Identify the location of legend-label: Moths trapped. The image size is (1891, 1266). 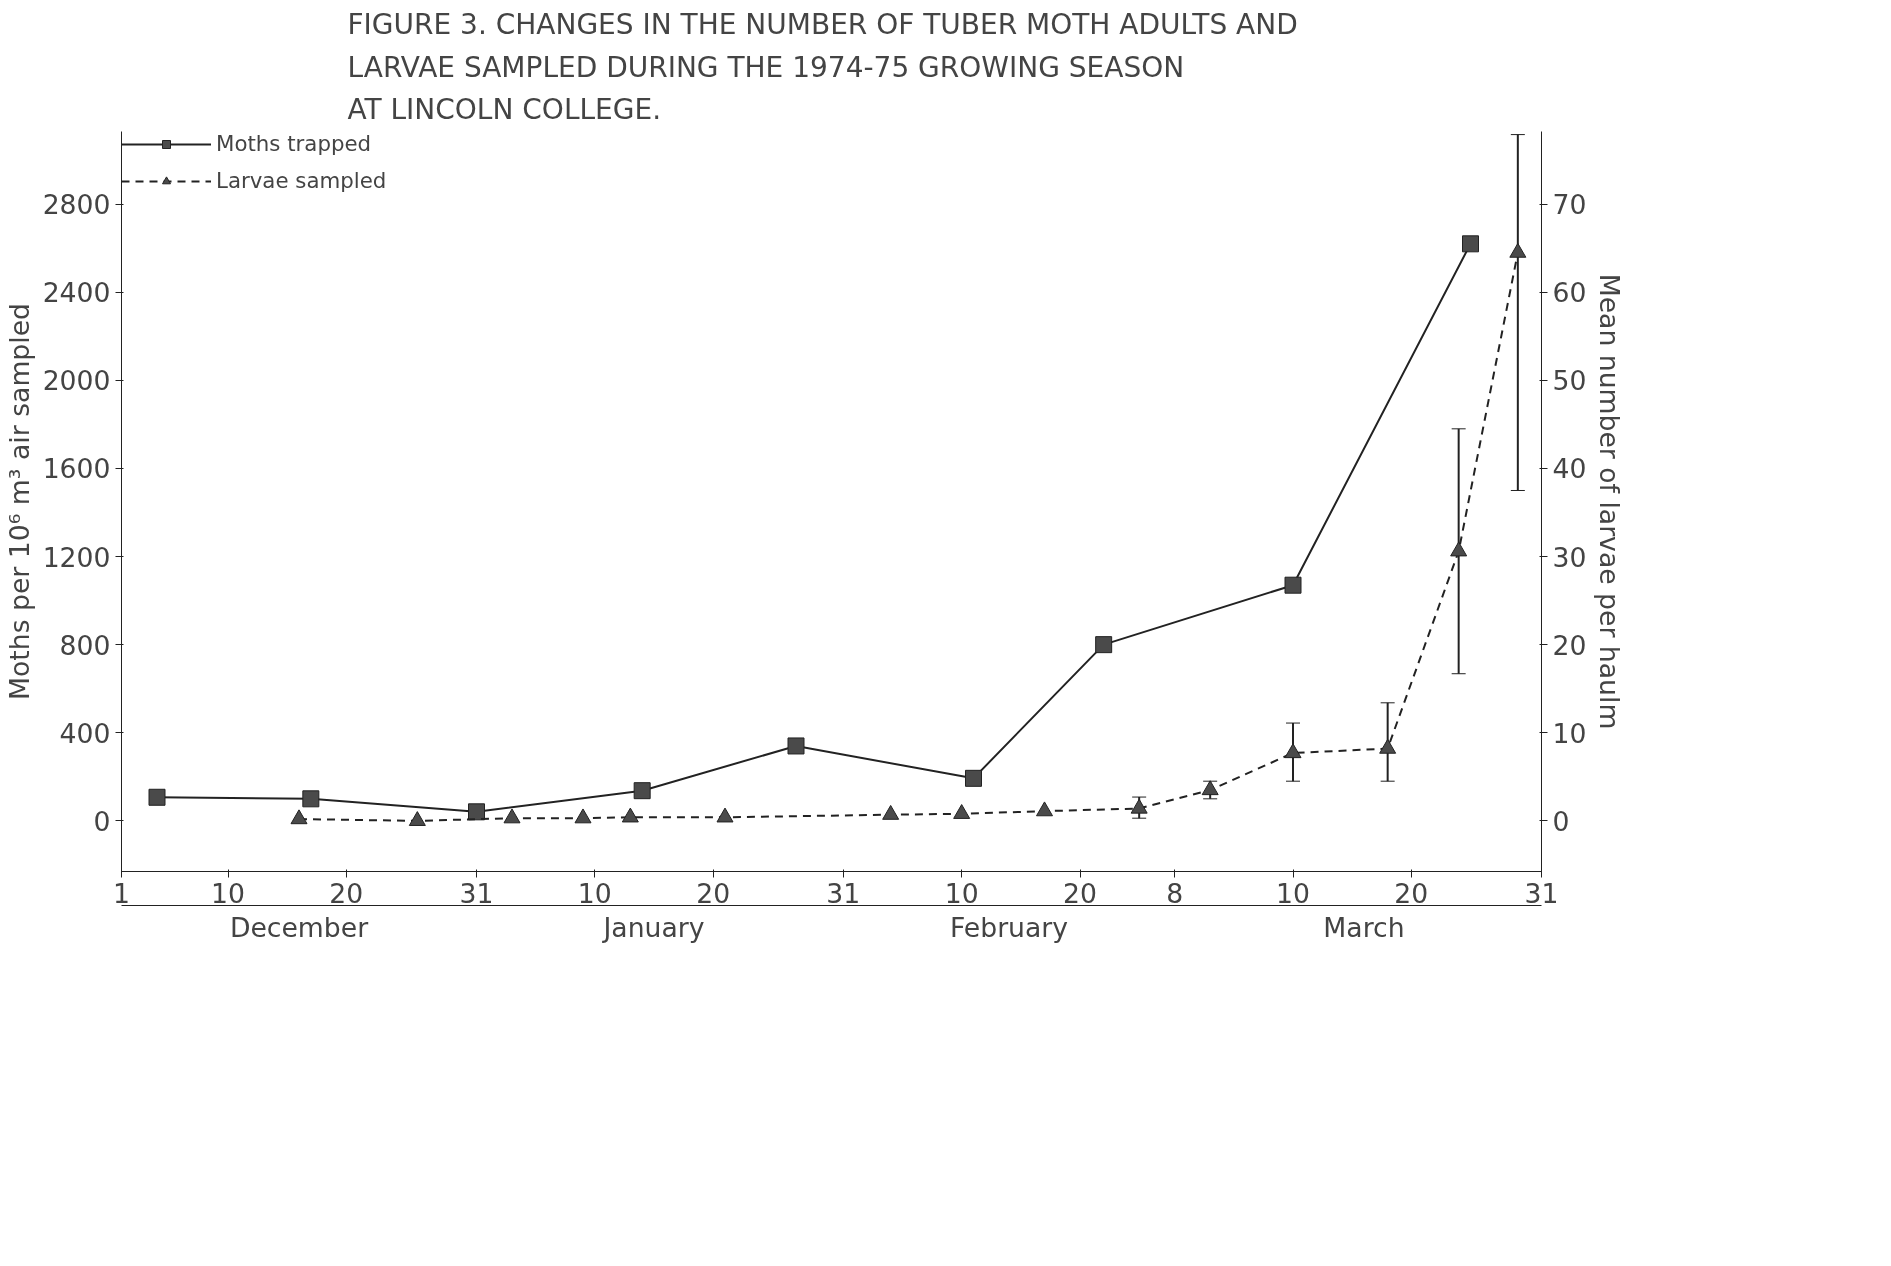
(294, 143).